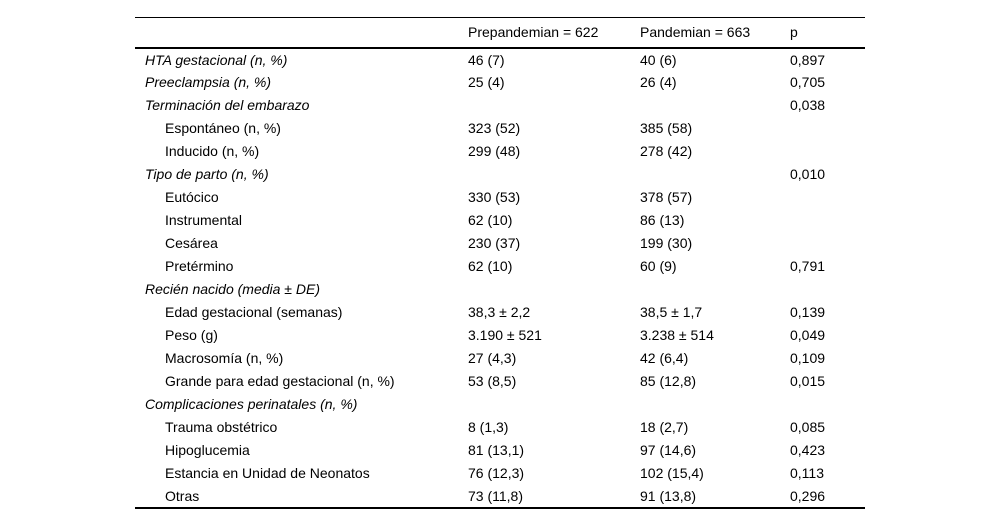 The width and height of the screenshot is (1000, 530). Describe the element at coordinates (191, 243) in the screenshot. I see `row-label: Cesárea` at that location.